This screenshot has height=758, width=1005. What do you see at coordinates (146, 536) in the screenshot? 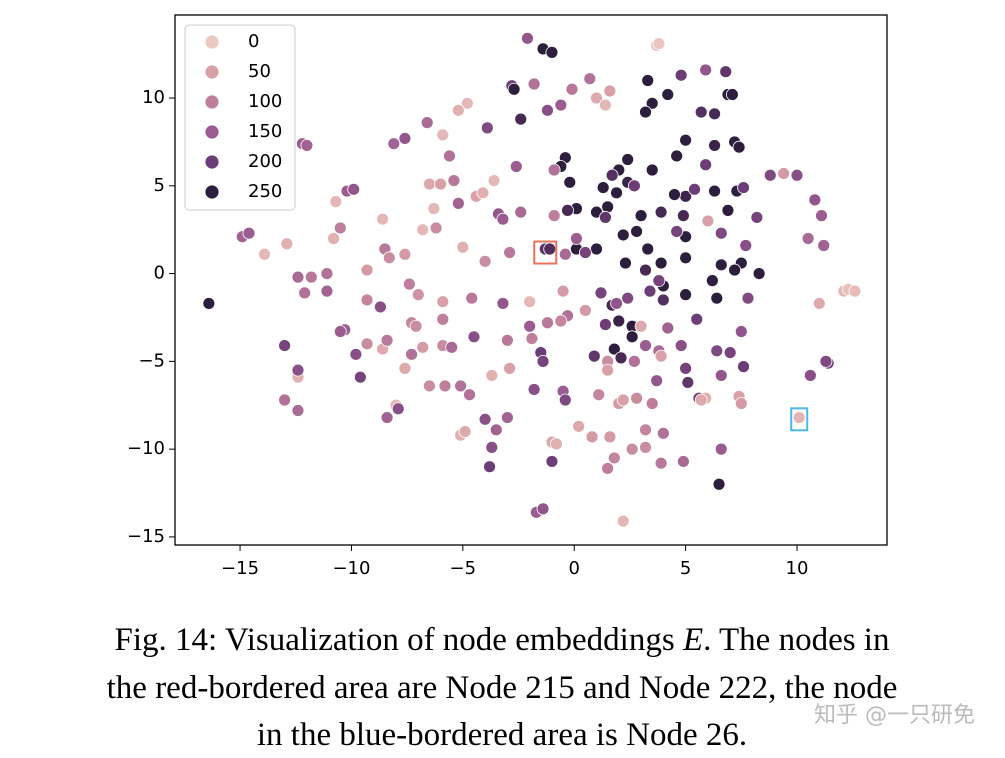
I see `y-tick-label: −15` at bounding box center [146, 536].